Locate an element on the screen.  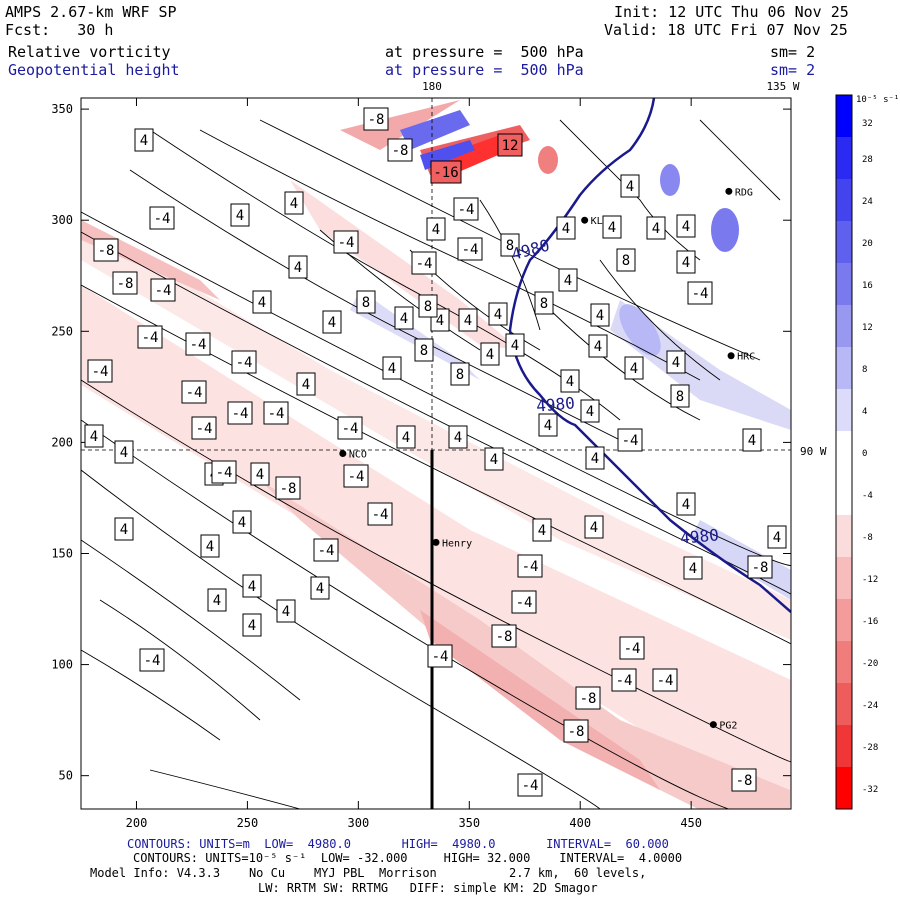
field2-pressure: at pressure = 500 hPa is located at coordinates (484, 70).